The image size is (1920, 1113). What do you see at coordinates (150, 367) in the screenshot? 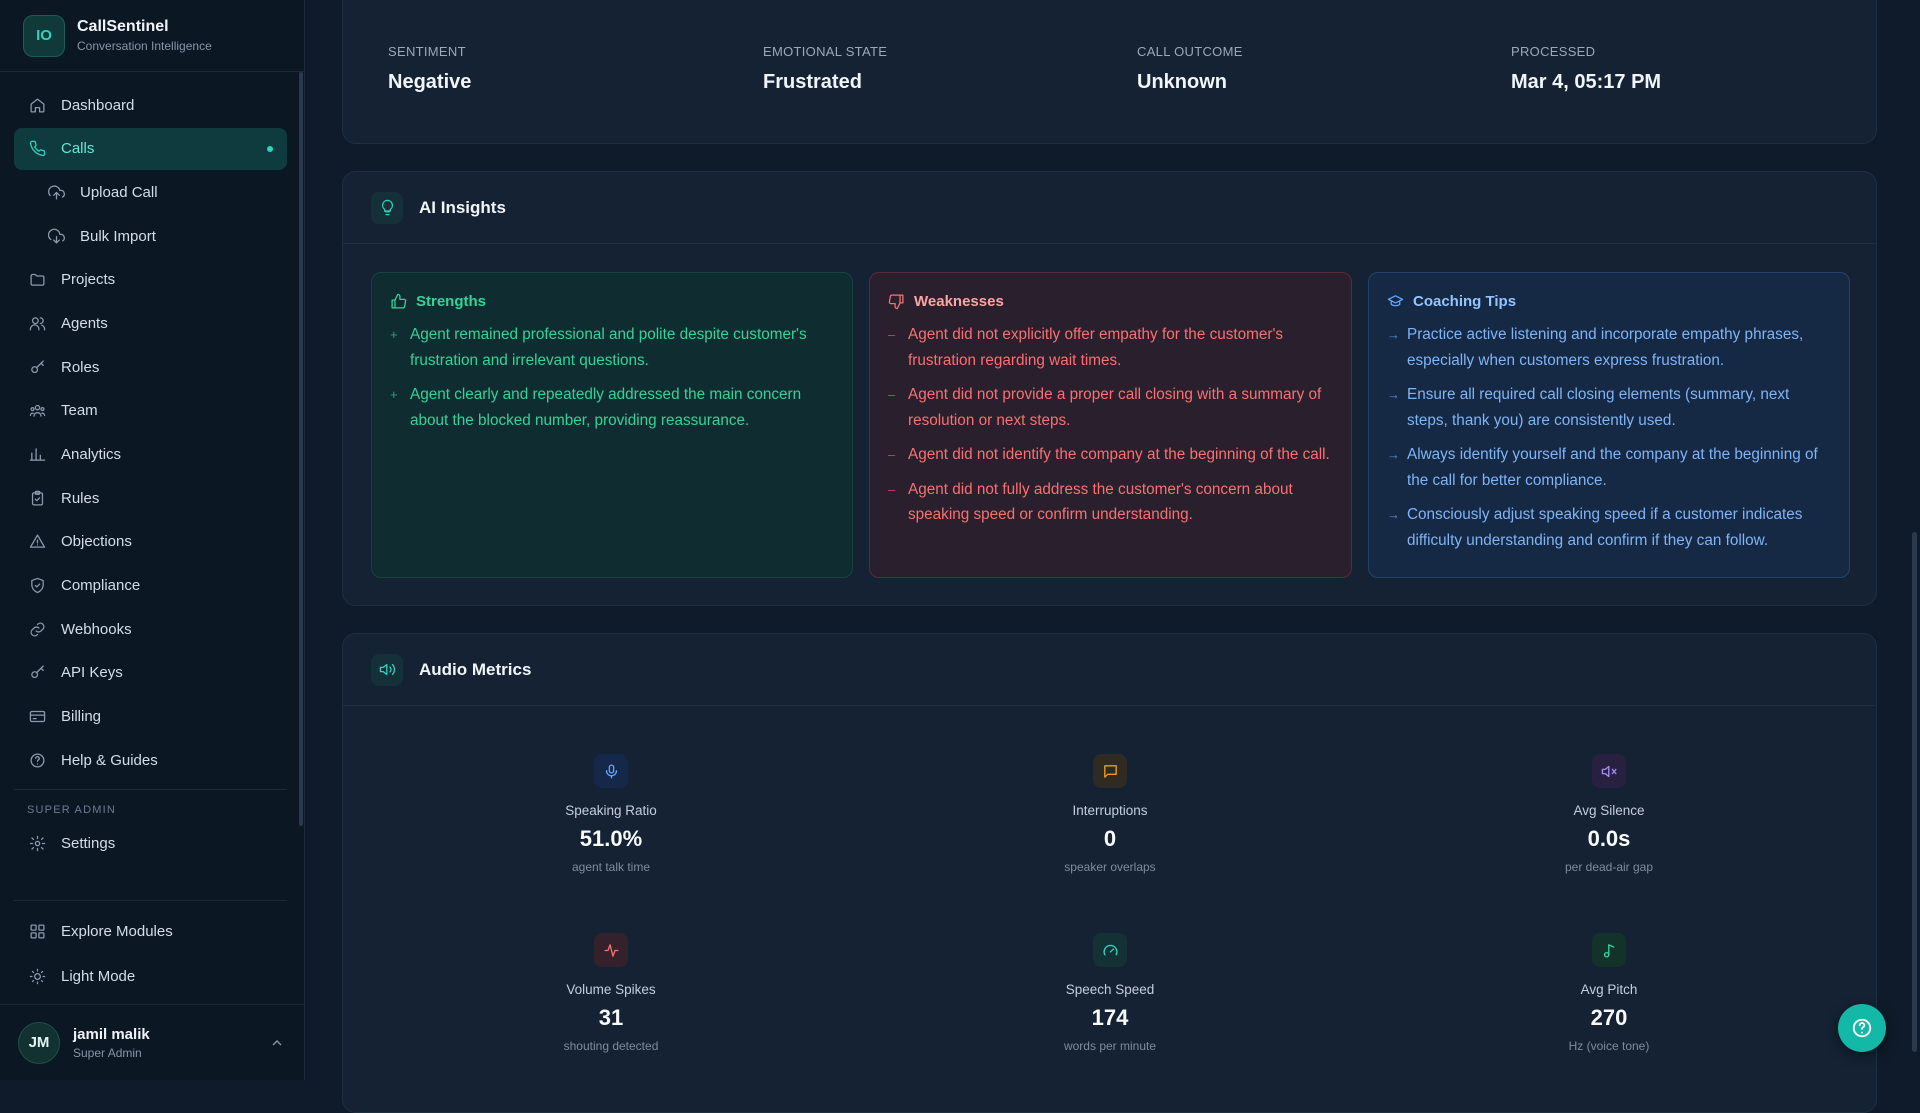
I see `sidebar-item-roles: Roles` at bounding box center [150, 367].